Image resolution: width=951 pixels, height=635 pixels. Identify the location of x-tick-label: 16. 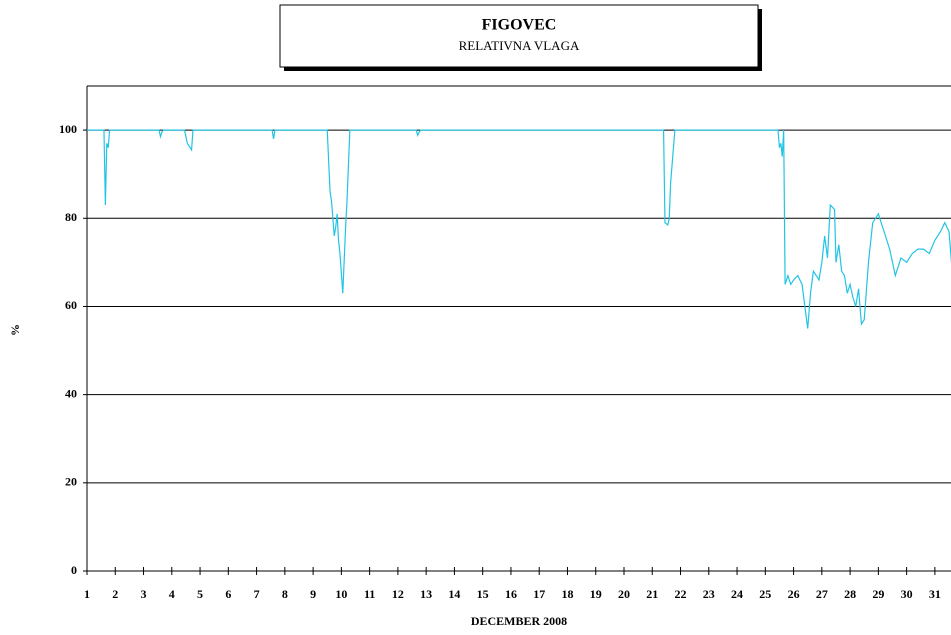
(511, 594).